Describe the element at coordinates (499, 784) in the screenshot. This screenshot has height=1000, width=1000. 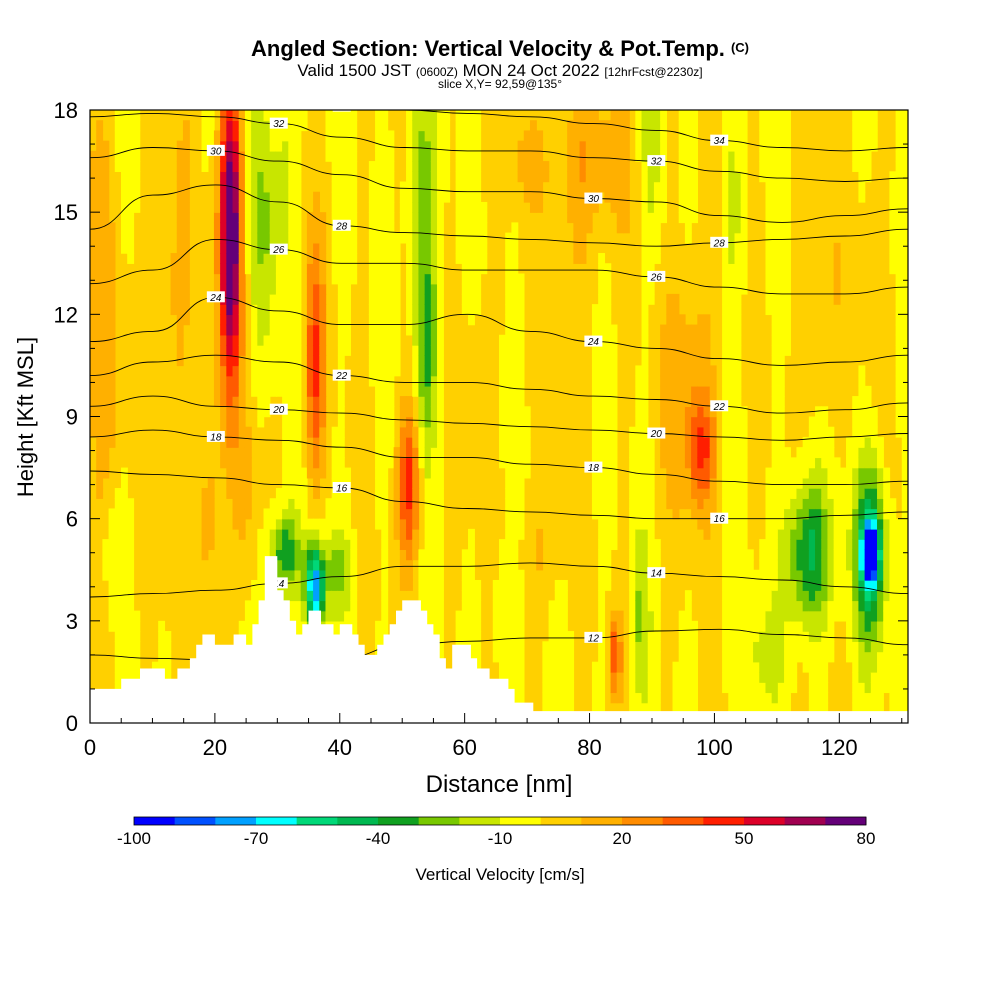
I see `x-axis-label: Distance [nm]` at that location.